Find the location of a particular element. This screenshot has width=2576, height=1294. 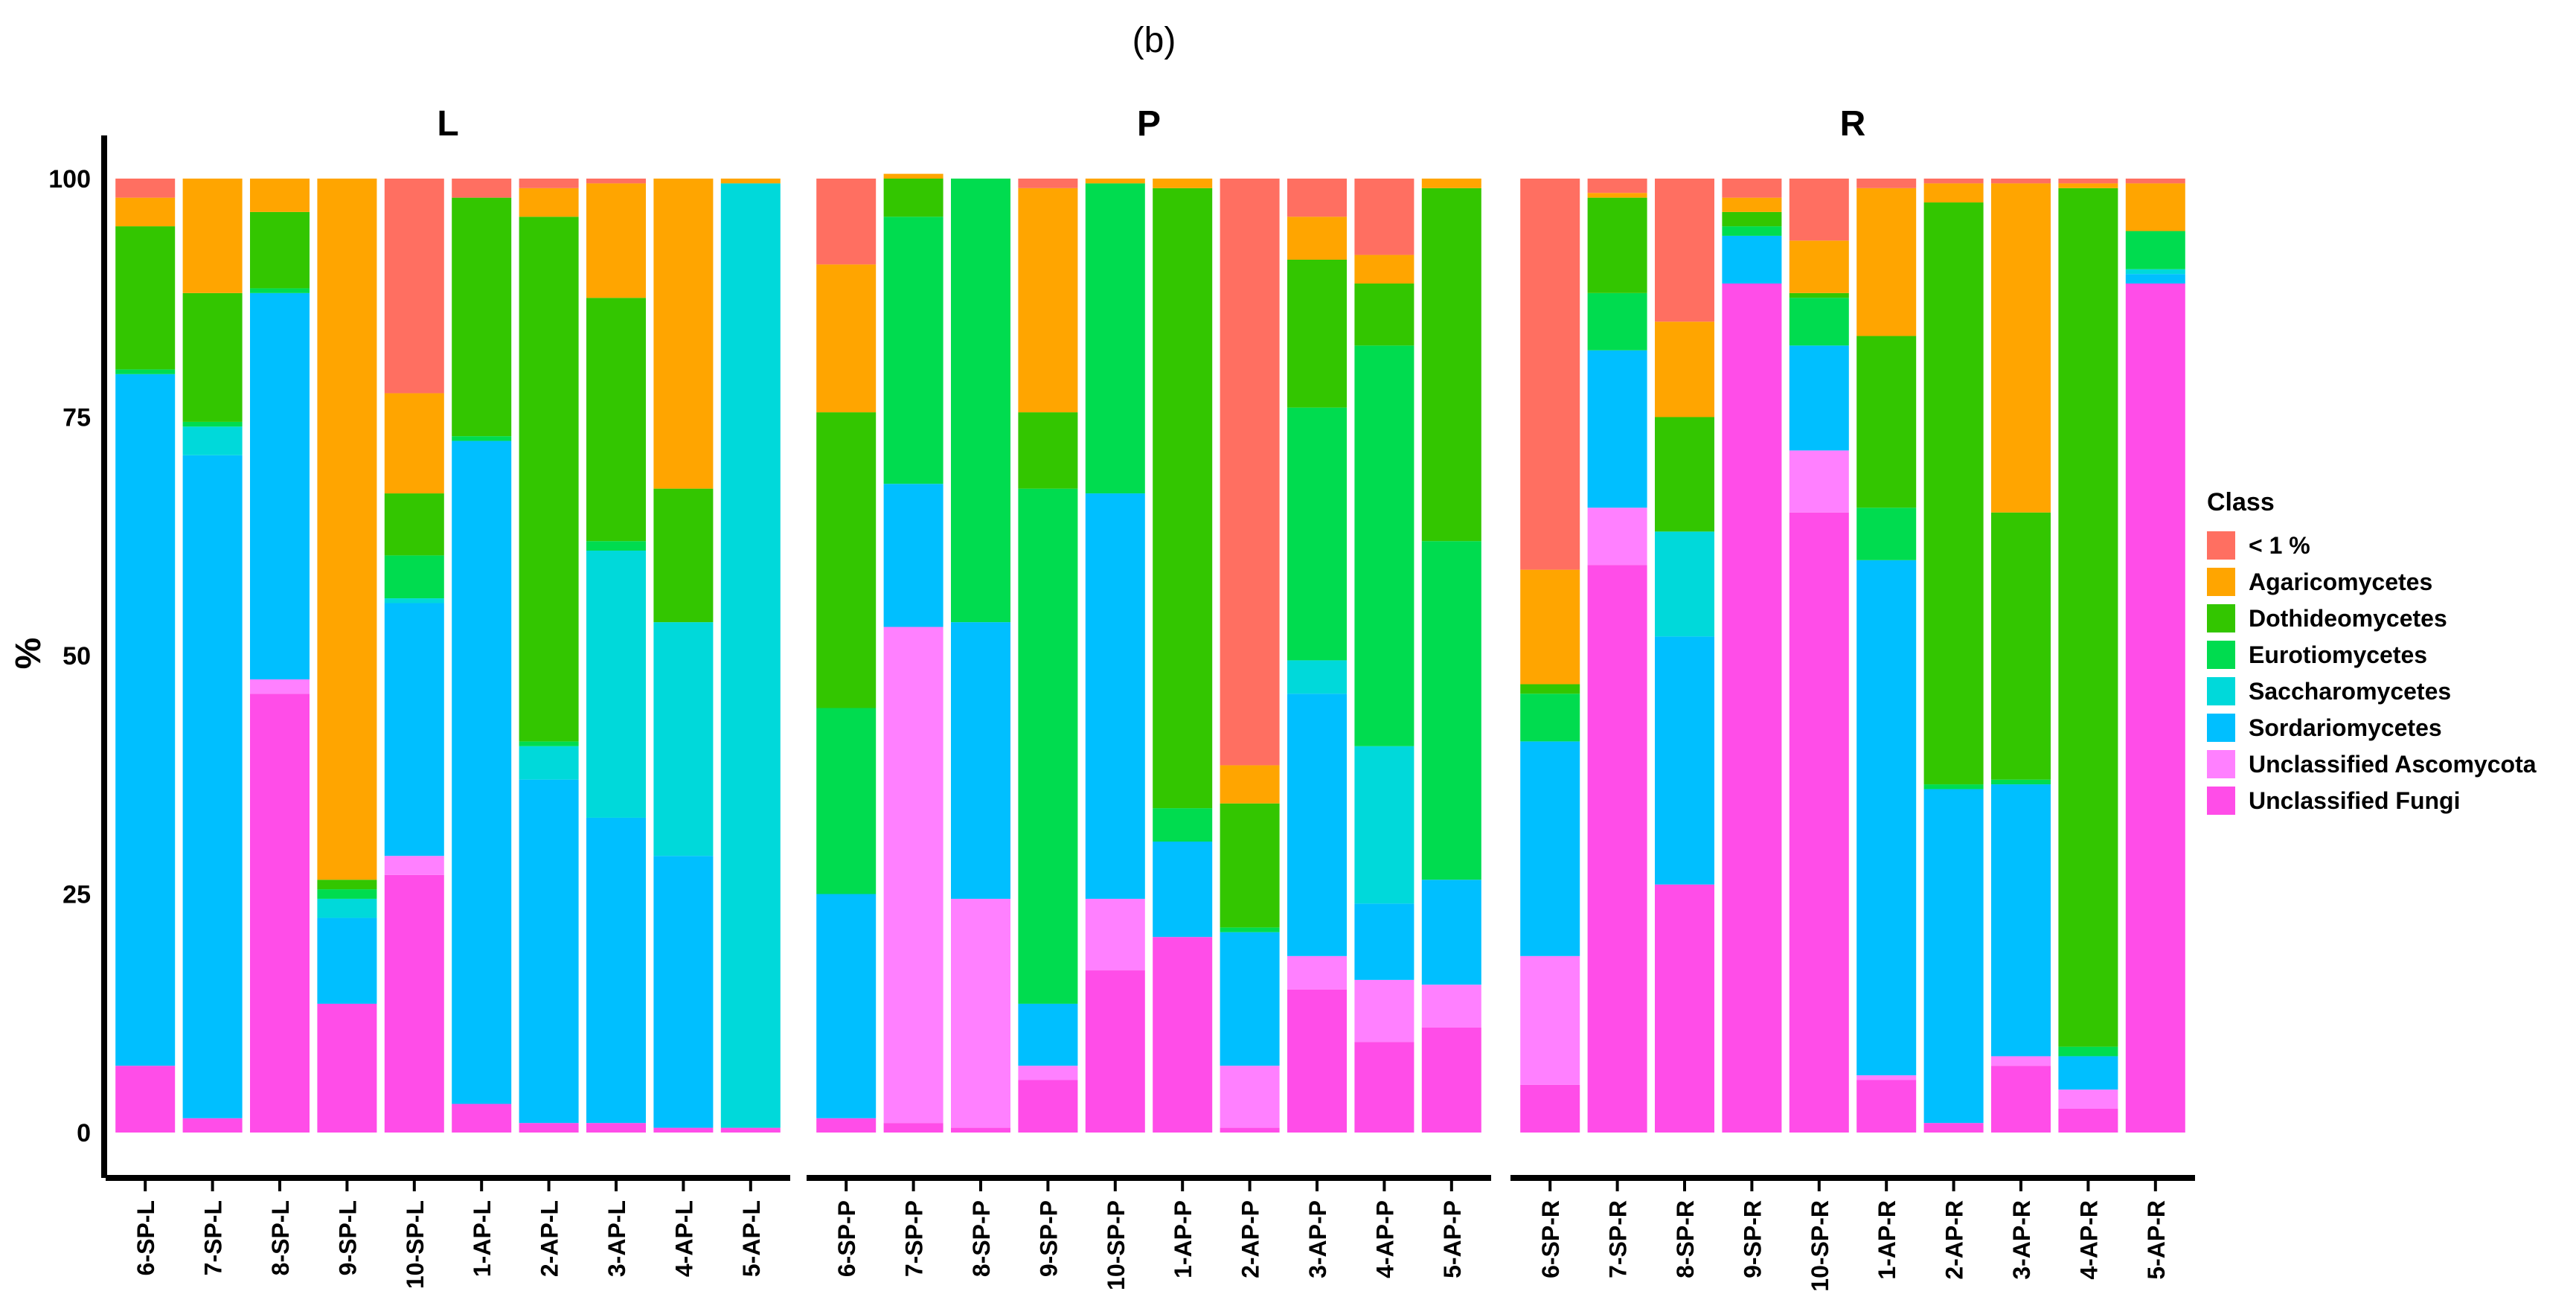

legend-item: Dothideomycetes is located at coordinates (2327, 618).